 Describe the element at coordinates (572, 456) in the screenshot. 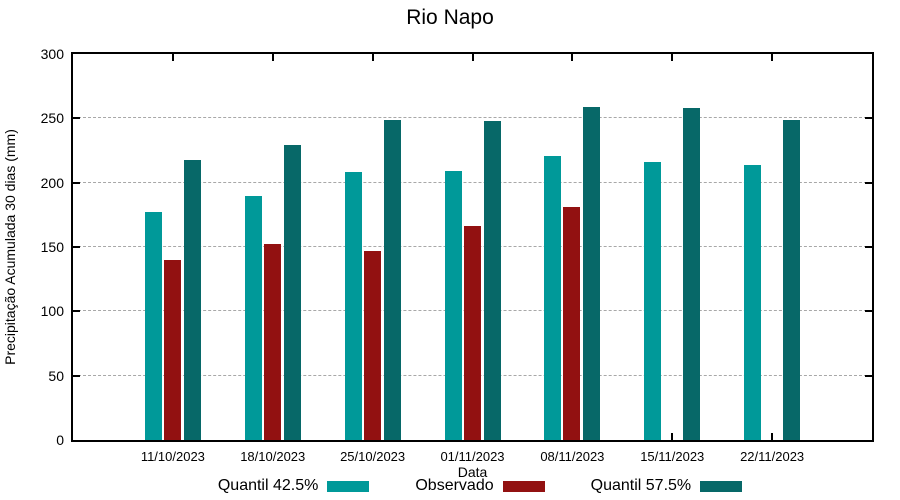

I see `x-tick-label: 08/11/2023` at that location.